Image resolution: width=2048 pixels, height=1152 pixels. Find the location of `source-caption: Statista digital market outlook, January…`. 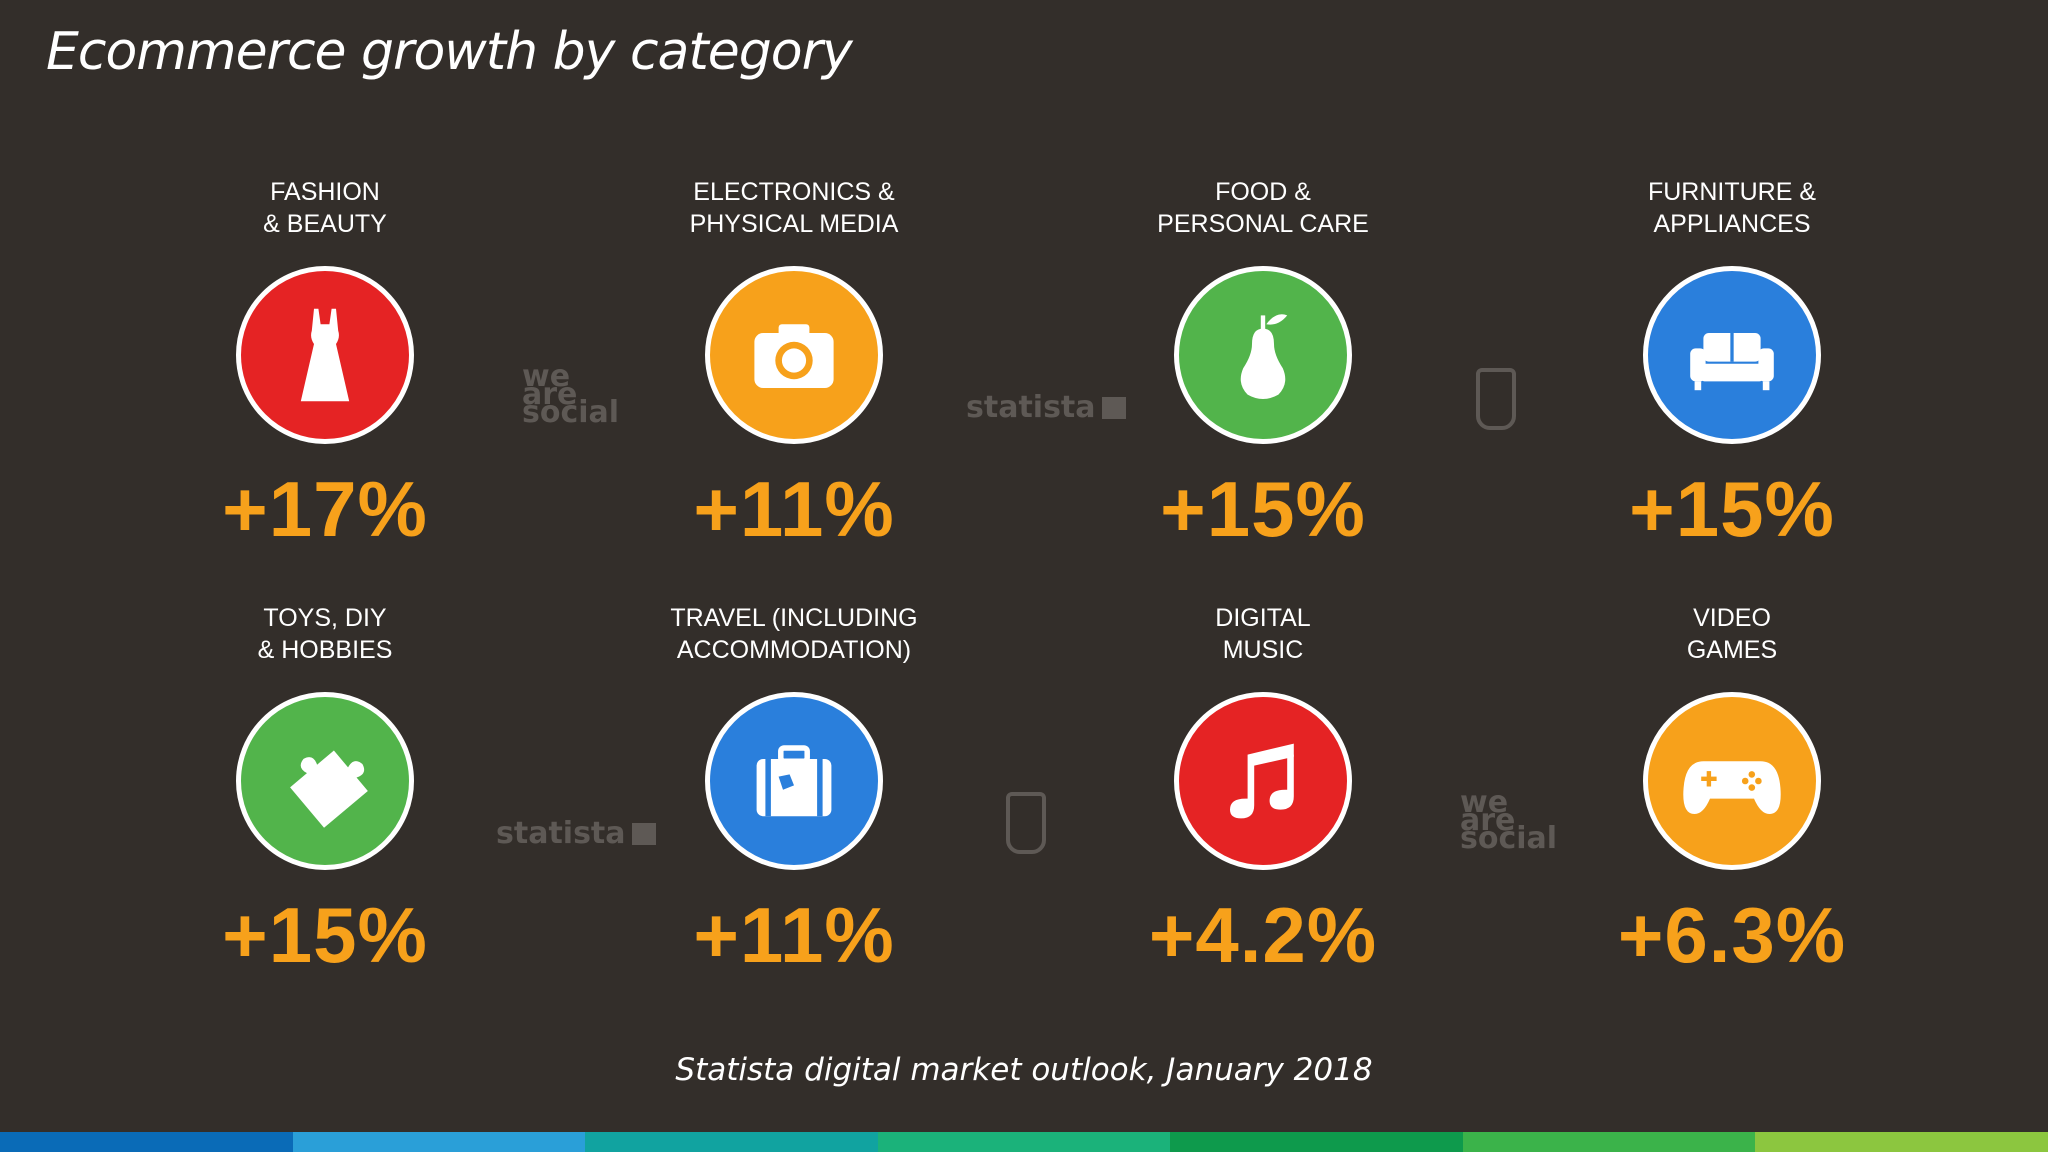

source-caption: Statista digital market outlook, January… is located at coordinates (1024, 1070).